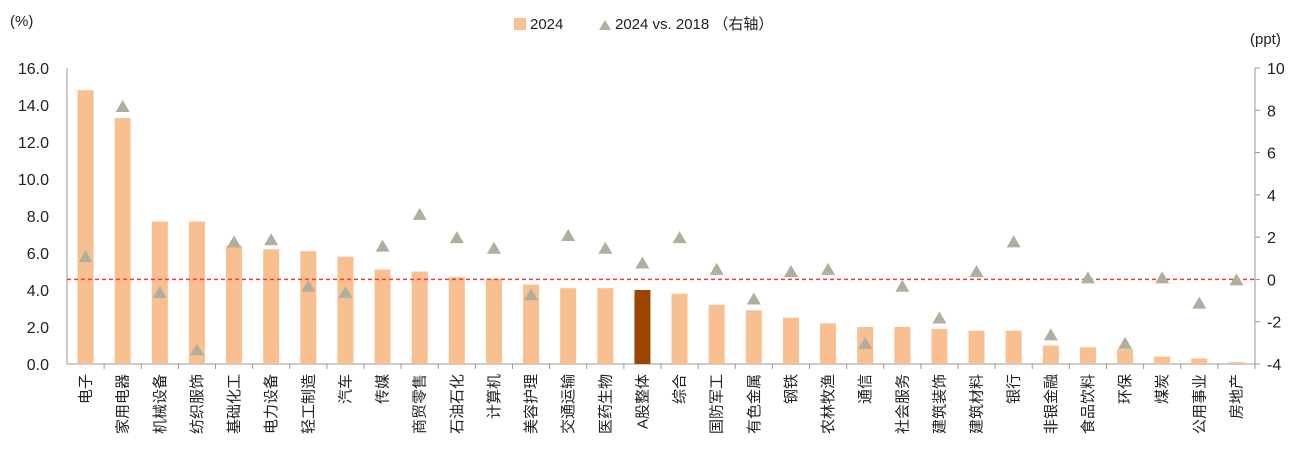 This screenshot has height=462, width=1311. I want to click on x-tick-label: 医药生物, so click(605, 404).